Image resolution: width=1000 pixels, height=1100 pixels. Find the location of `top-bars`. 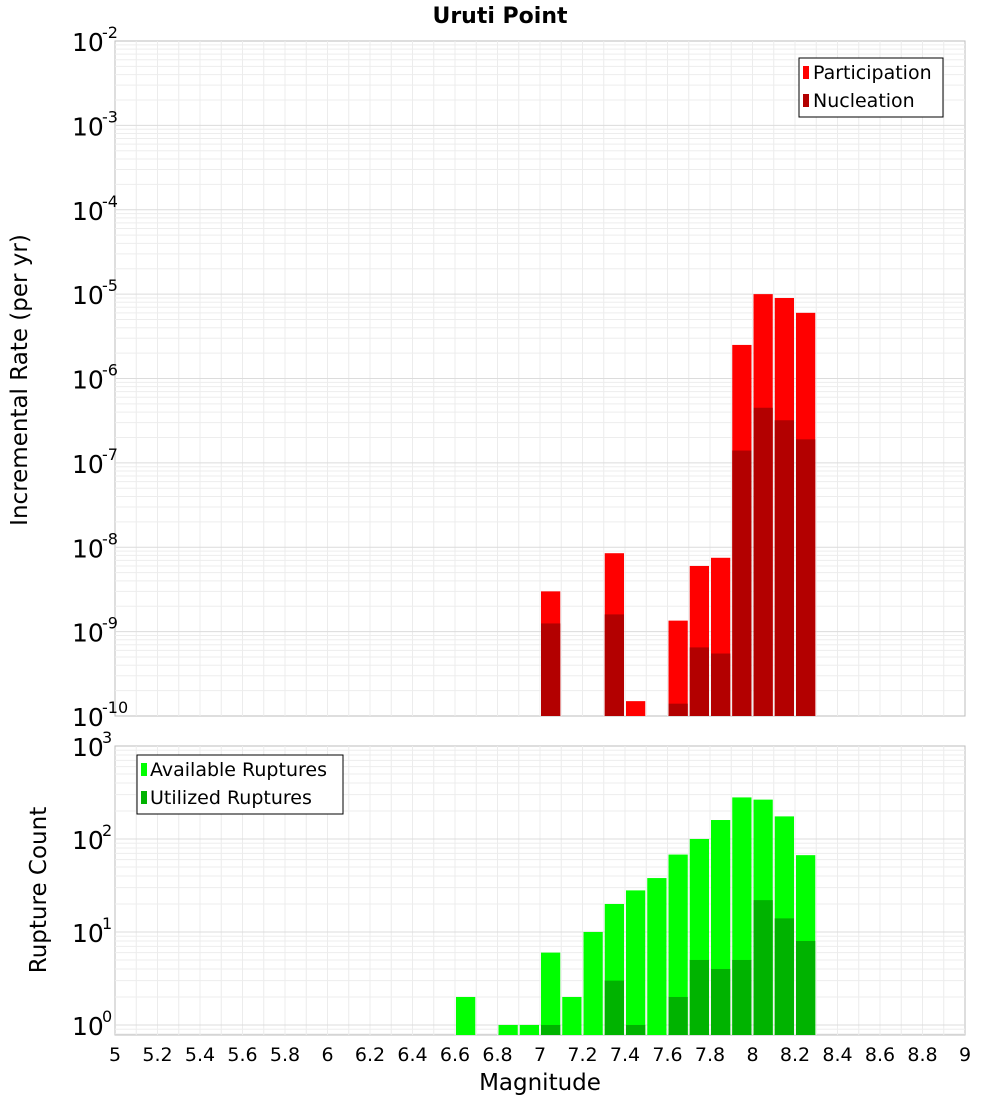

top-bars is located at coordinates (678, 505).